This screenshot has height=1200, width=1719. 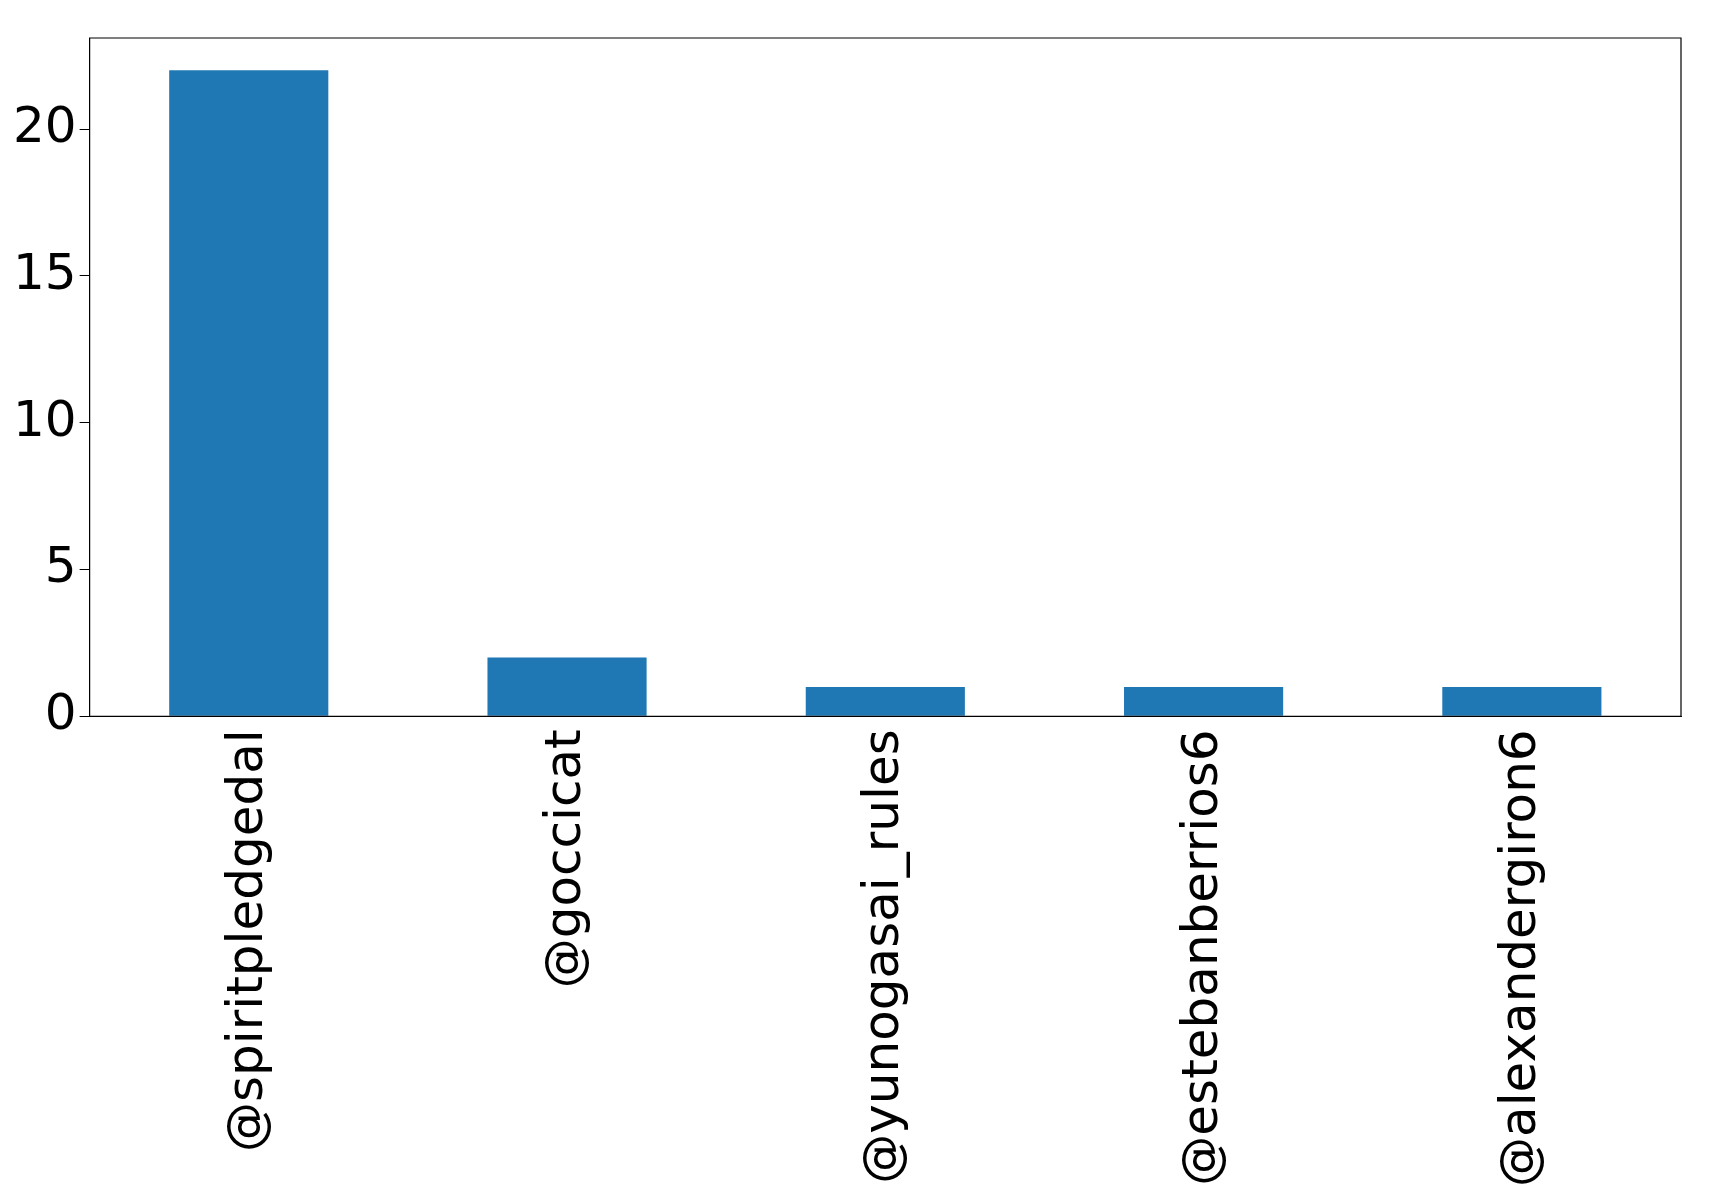 I want to click on x-tick-label: @alexandergiron6, so click(x=1517, y=958).